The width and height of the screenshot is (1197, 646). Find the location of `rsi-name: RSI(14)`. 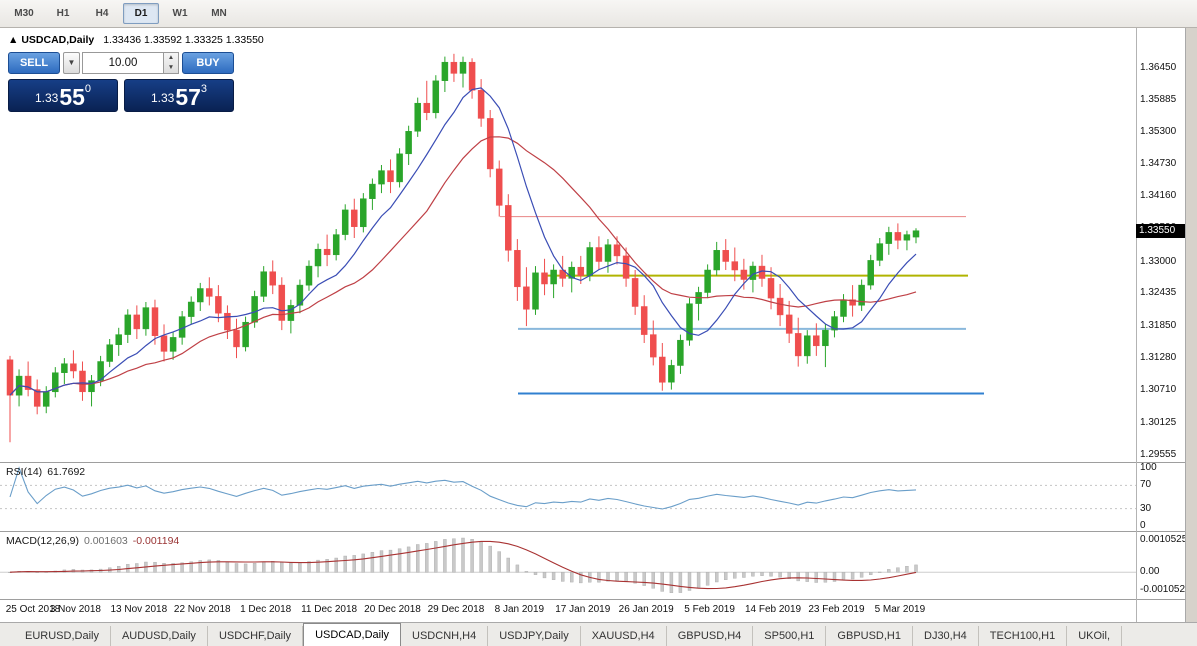

rsi-name: RSI(14) is located at coordinates (24, 472).